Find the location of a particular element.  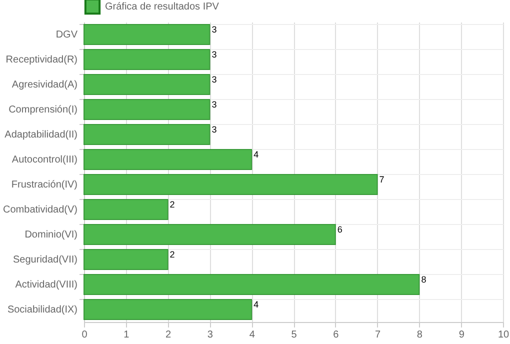

y-tick-label: Frustración(IV) is located at coordinates (44, 185).